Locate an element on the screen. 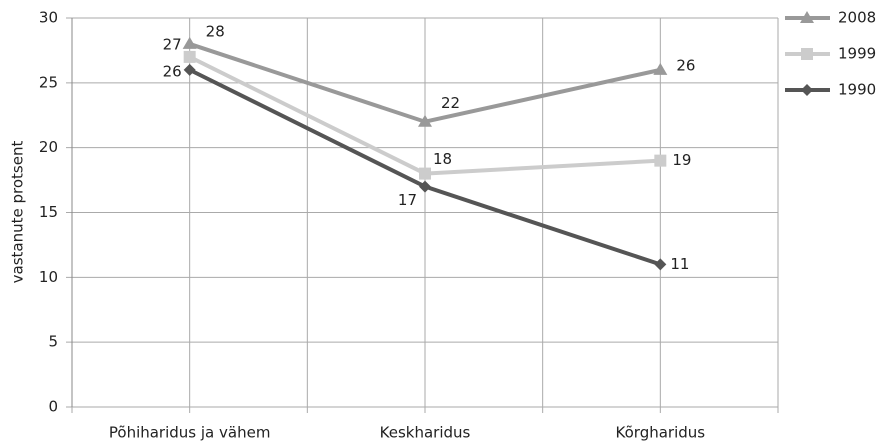 This screenshot has height=448, width=888. data-label: 27 is located at coordinates (172, 44).